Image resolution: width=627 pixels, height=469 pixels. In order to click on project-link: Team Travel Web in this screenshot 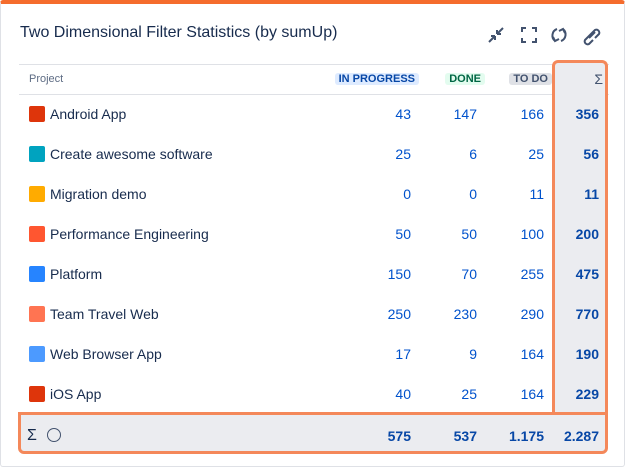, I will do `click(104, 314)`.